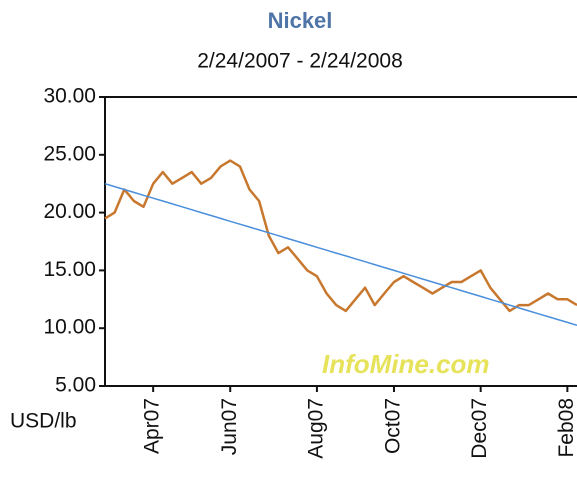 The image size is (577, 484). Describe the element at coordinates (300, 61) in the screenshot. I see `chart-subtitle: 2/24/2007 - 2/24/2008` at that location.